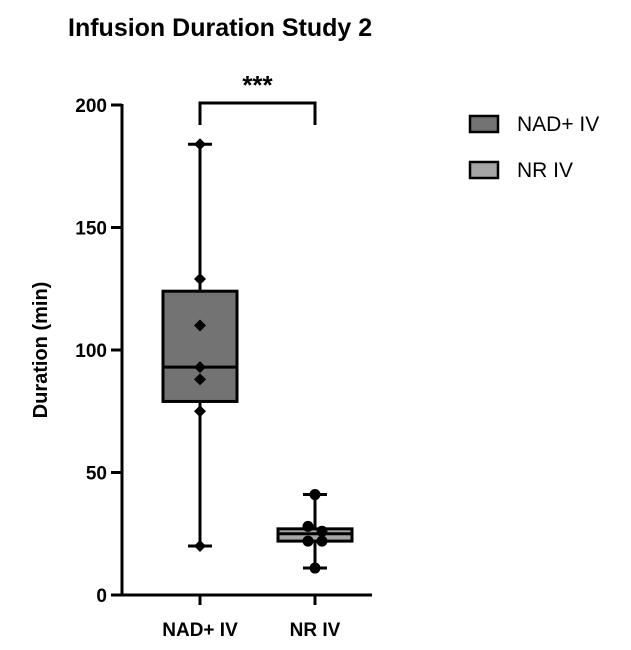 The width and height of the screenshot is (631, 650). What do you see at coordinates (41, 350) in the screenshot?
I see `y-axis-title: Duration (min)` at bounding box center [41, 350].